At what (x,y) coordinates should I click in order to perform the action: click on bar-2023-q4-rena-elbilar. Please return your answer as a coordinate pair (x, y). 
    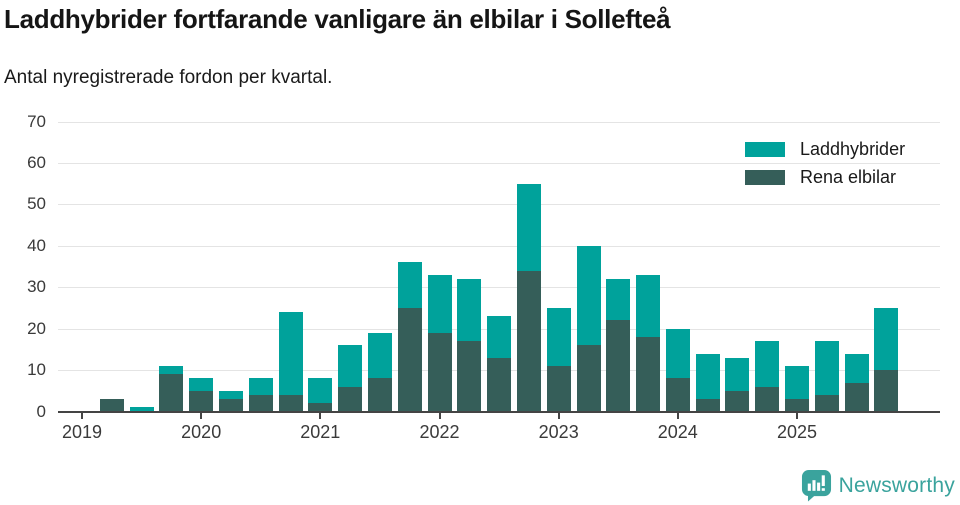
    Looking at the image, I should click on (648, 374).